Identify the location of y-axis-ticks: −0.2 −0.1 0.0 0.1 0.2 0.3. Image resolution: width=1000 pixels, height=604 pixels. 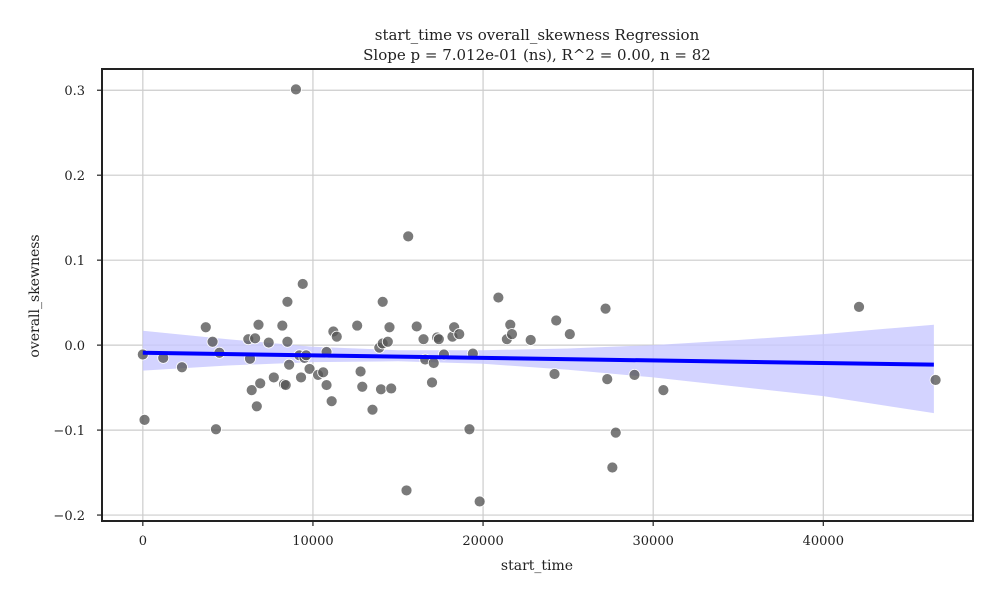
(77, 304).